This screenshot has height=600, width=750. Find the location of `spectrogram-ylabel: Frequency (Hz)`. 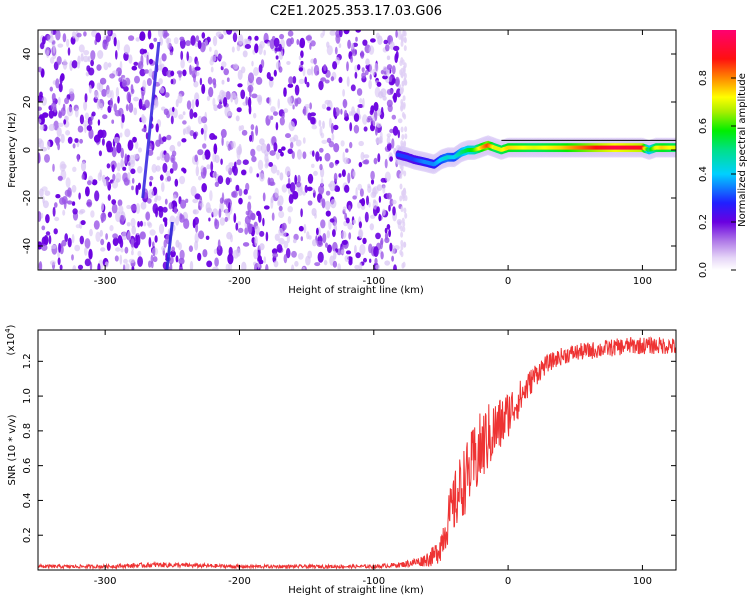

spectrogram-ylabel: Frequency (Hz) is located at coordinates (12, 150).